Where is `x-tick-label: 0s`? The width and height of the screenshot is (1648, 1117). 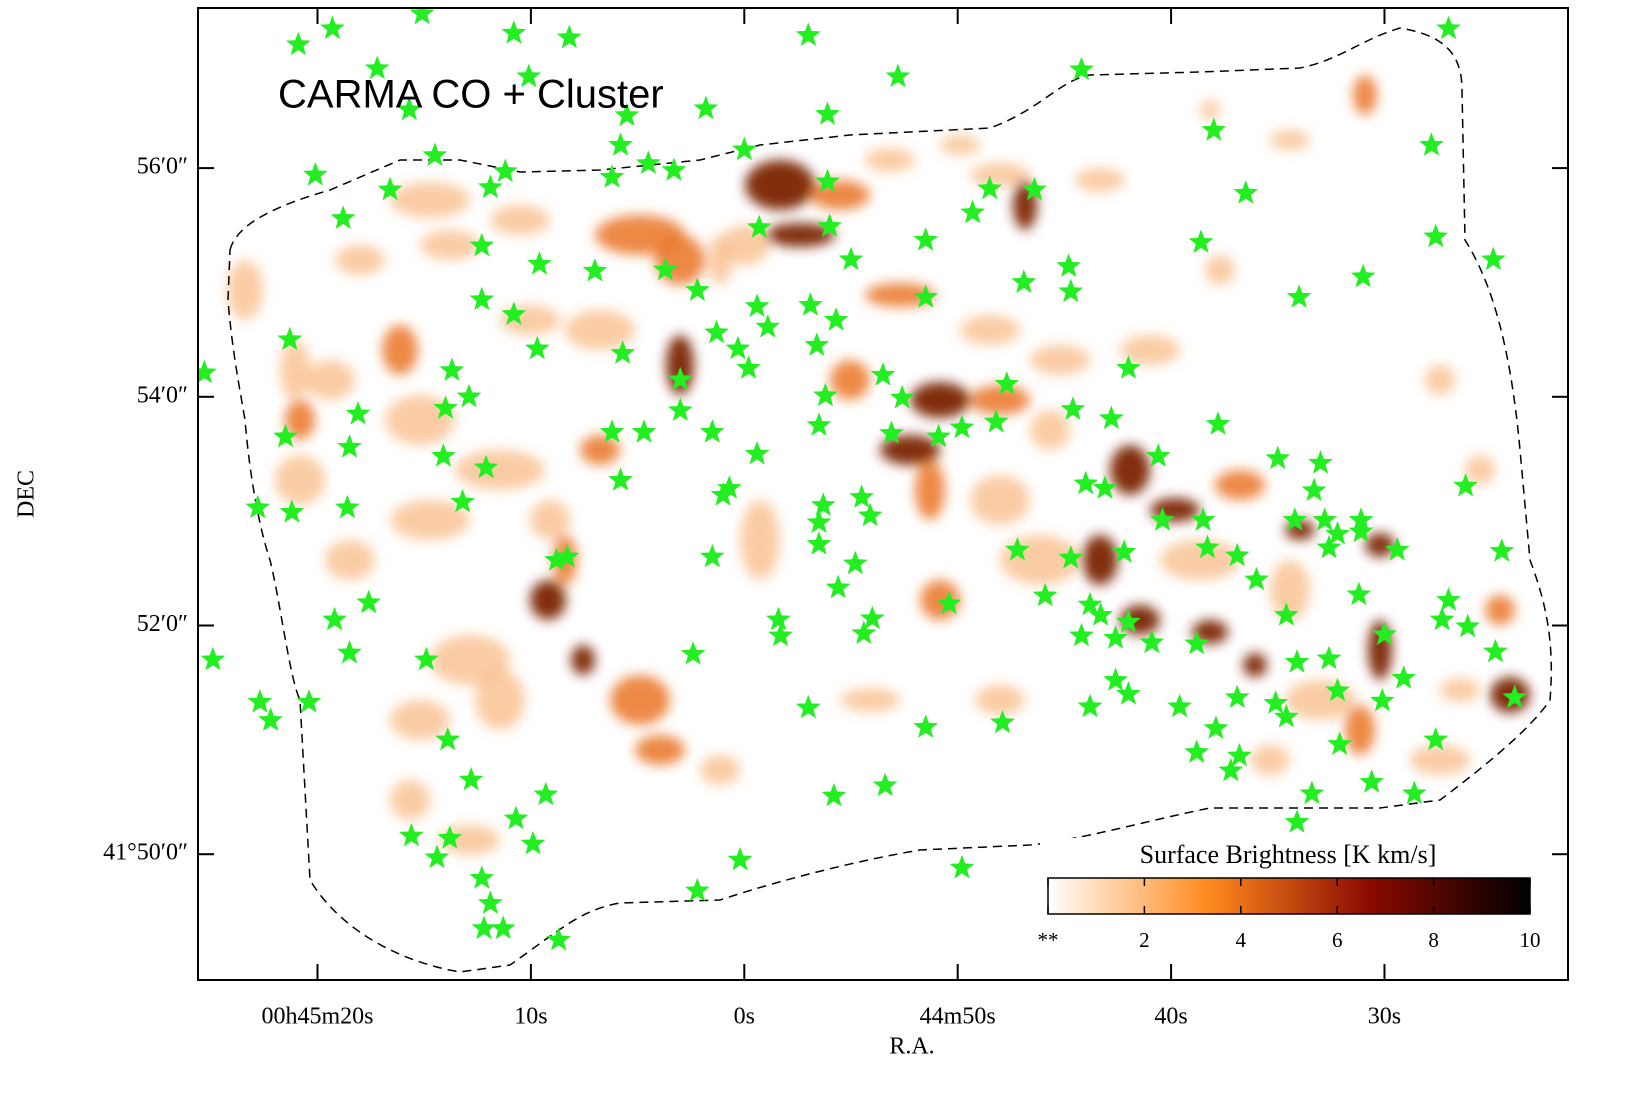 x-tick-label: 0s is located at coordinates (744, 1017).